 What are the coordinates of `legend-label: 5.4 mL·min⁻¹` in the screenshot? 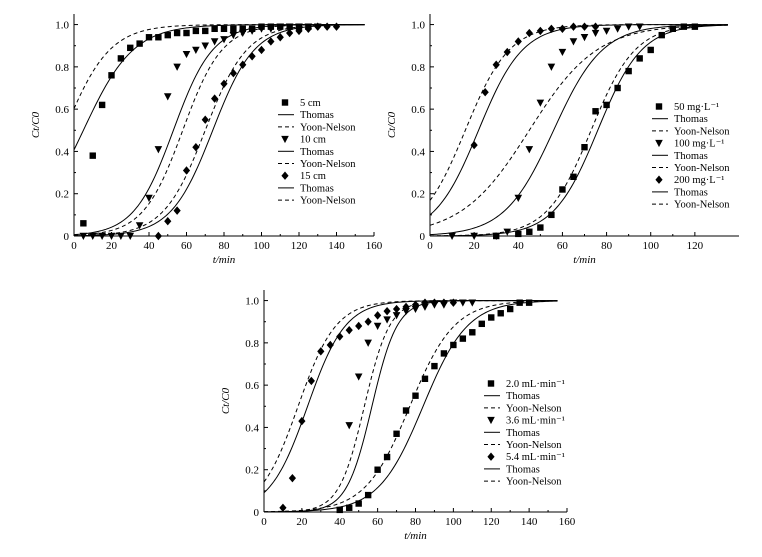 It's located at (535, 457).